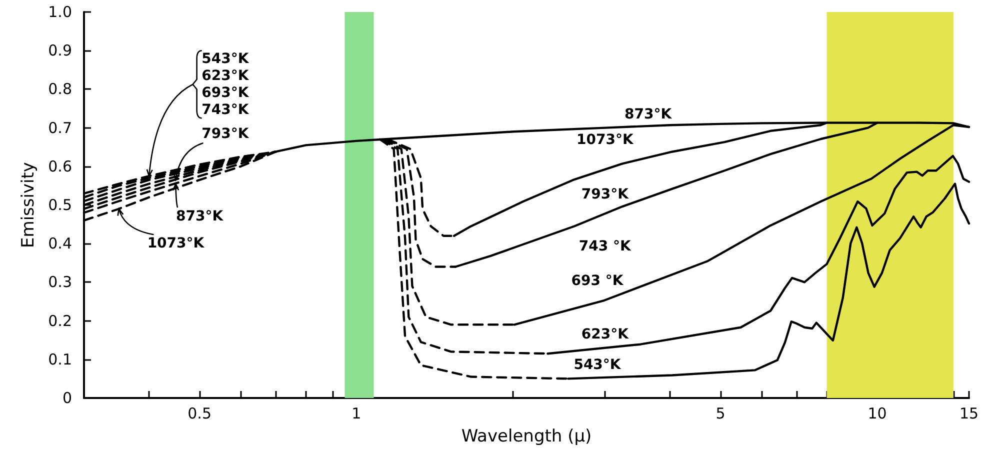 This screenshot has height=450, width=987. I want to click on y-tick-label: 0.6, so click(60, 166).